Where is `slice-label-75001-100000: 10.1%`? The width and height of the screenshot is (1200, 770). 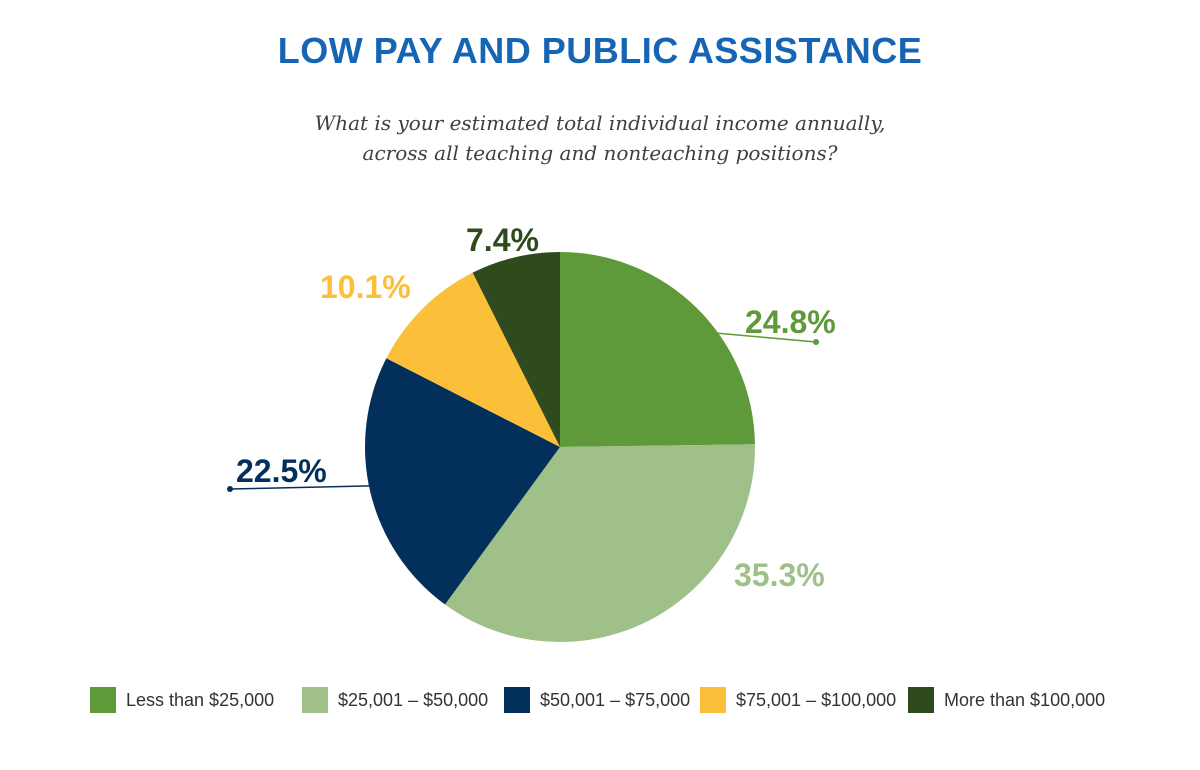 slice-label-75001-100000: 10.1% is located at coordinates (365, 287).